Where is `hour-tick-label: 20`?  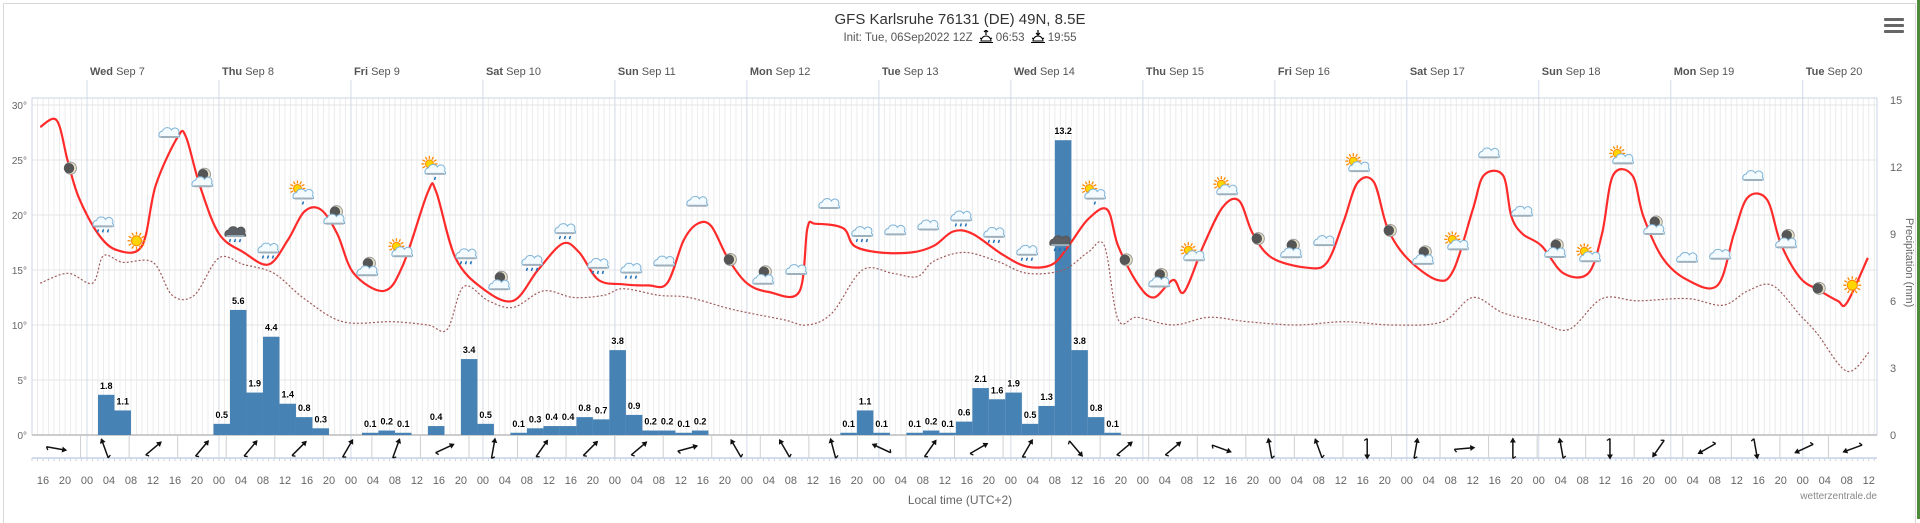 hour-tick-label: 20 is located at coordinates (1517, 481).